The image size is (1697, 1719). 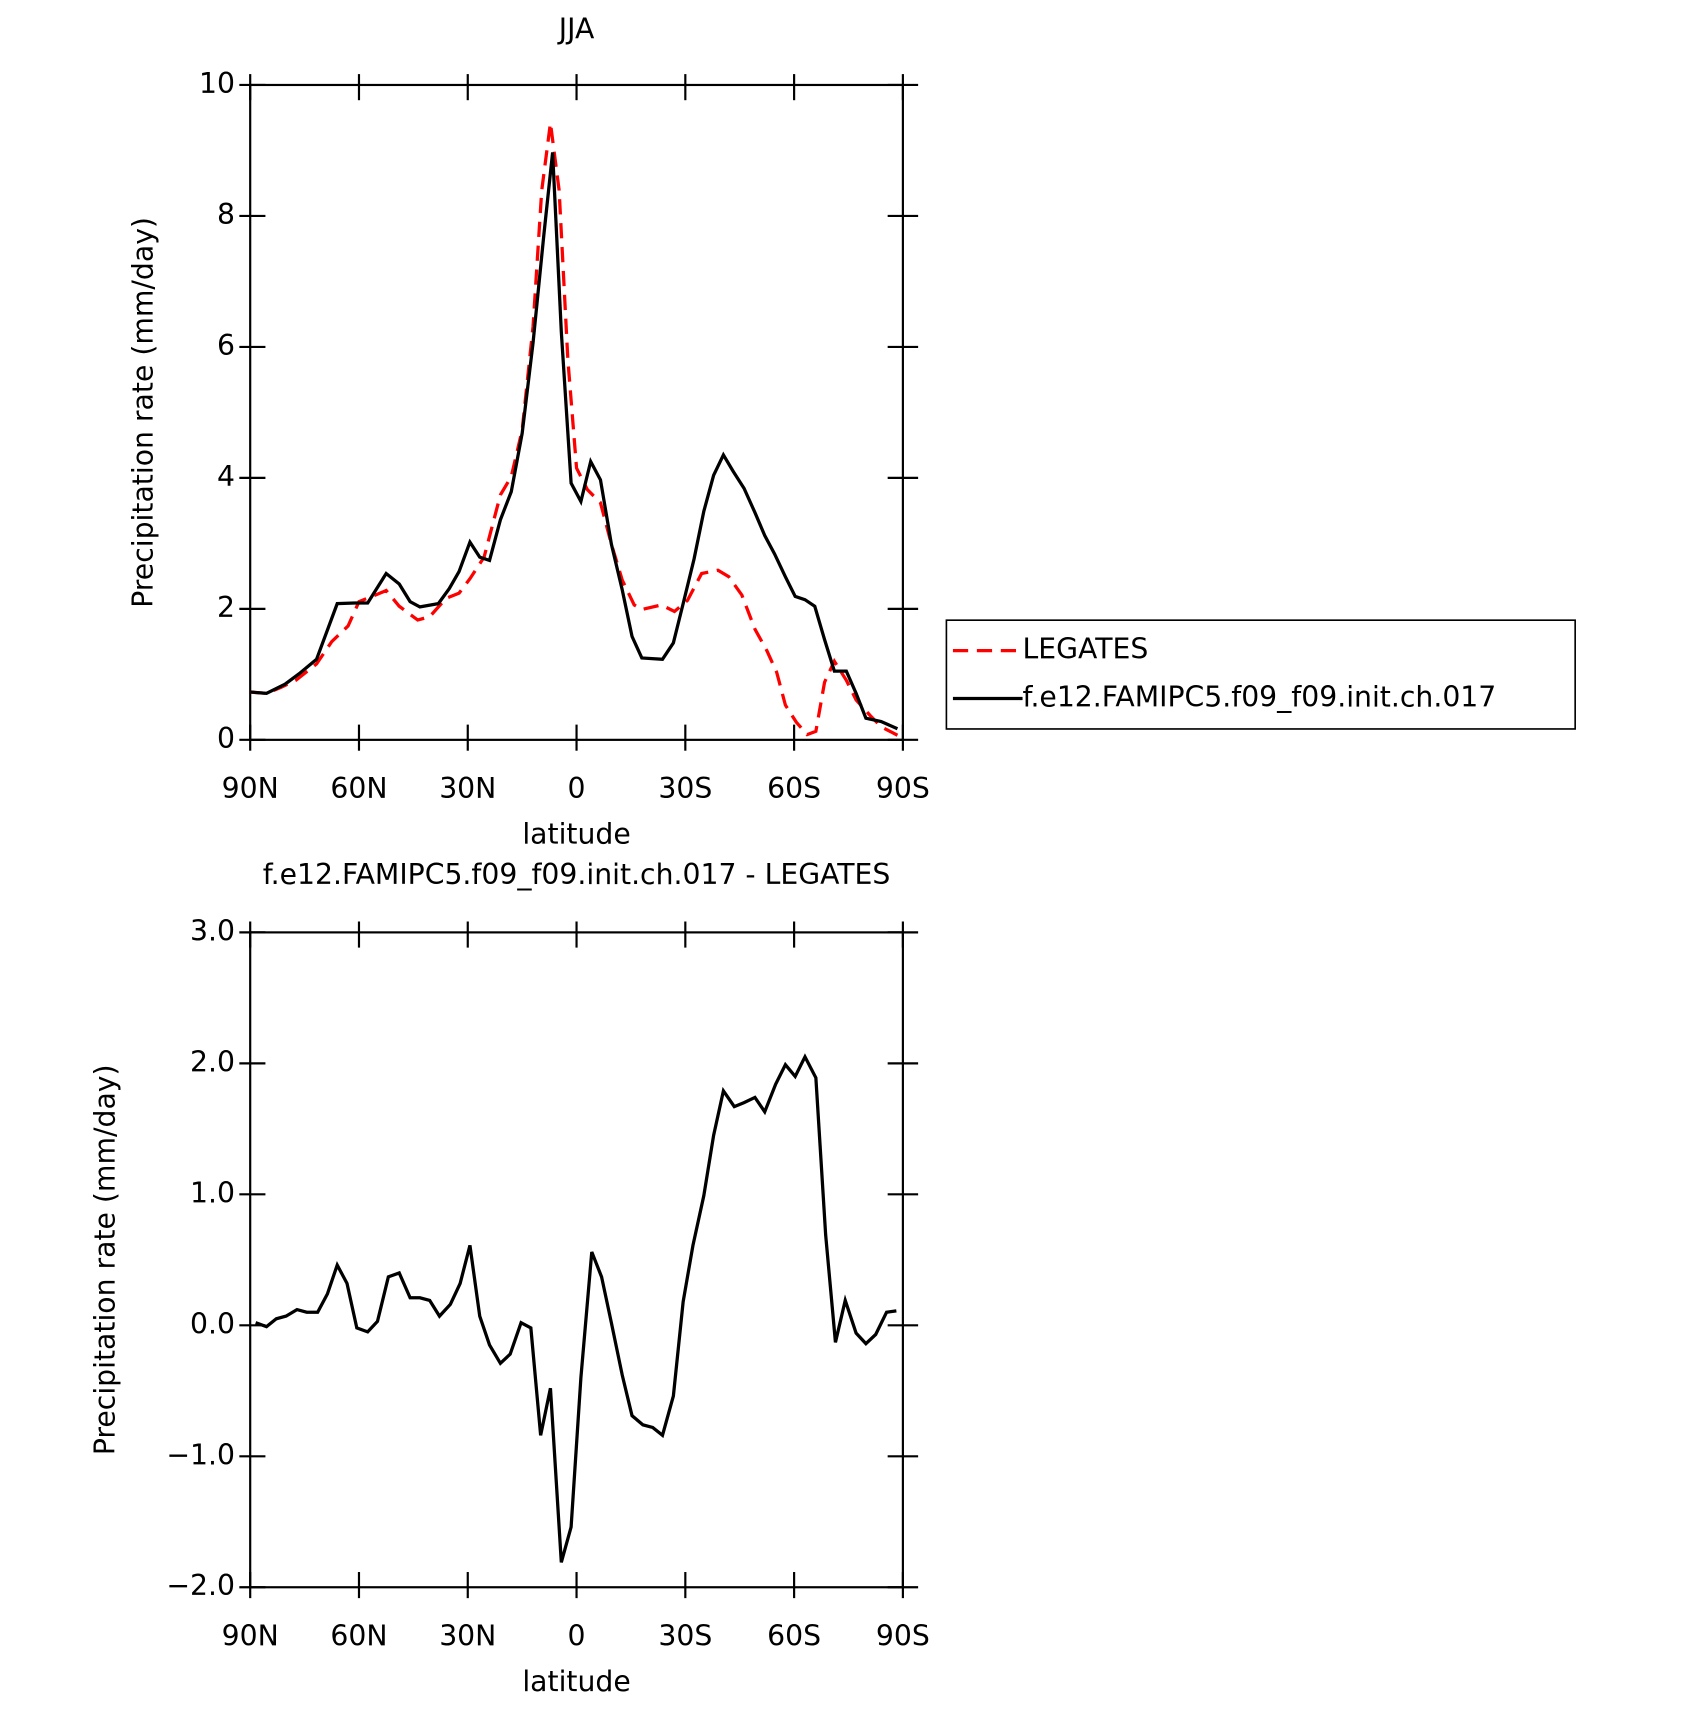 What do you see at coordinates (1260, 674) in the screenshot?
I see `legend-box` at bounding box center [1260, 674].